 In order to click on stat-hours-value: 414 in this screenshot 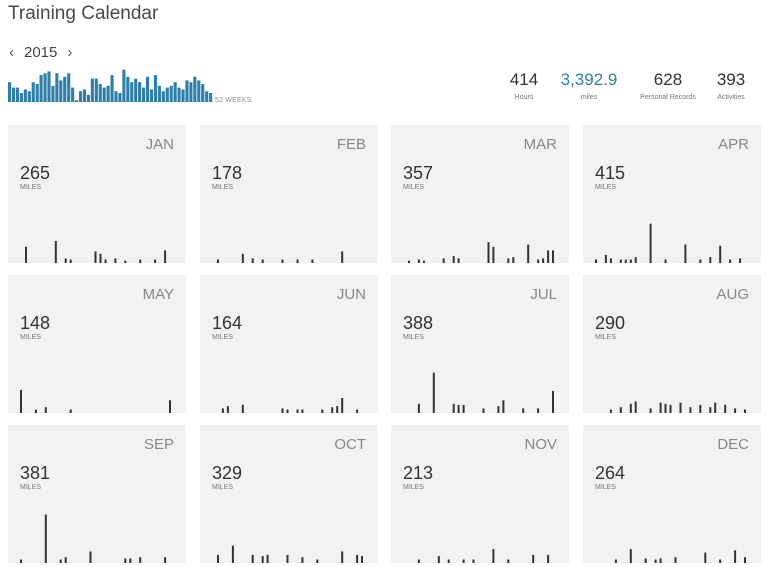, I will do `click(524, 79)`.